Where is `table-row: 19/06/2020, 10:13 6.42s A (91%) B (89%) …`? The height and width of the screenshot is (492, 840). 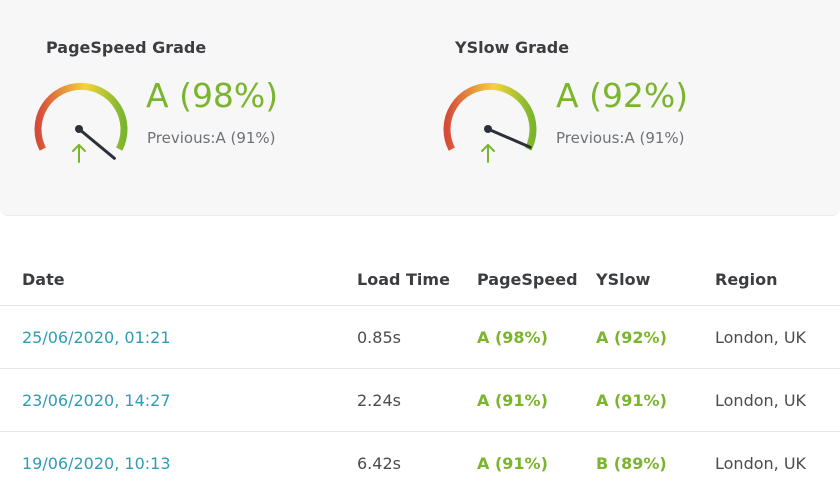
table-row: 19/06/2020, 10:13 6.42s A (91%) B (89%) … is located at coordinates (420, 462).